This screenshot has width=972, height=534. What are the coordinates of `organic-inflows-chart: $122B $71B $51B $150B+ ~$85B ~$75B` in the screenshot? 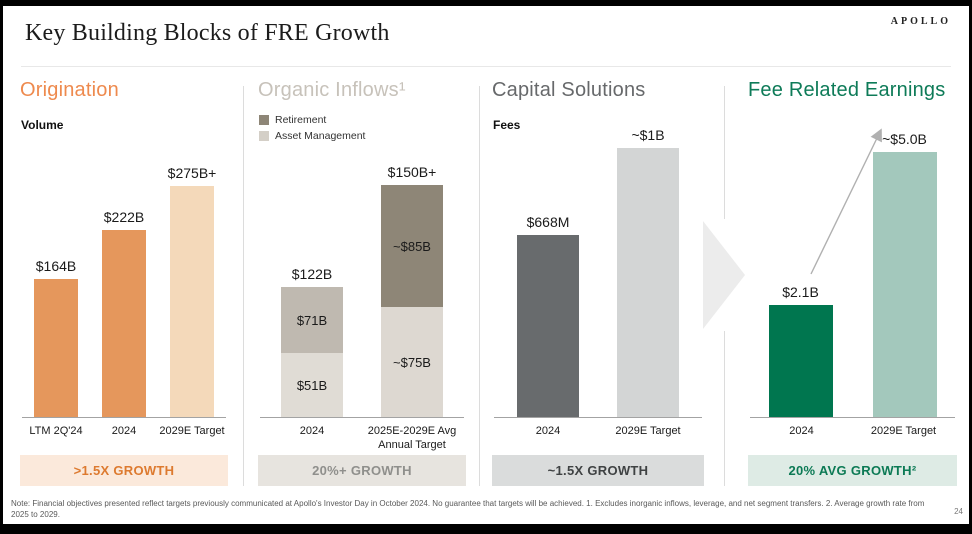 It's located at (362, 270).